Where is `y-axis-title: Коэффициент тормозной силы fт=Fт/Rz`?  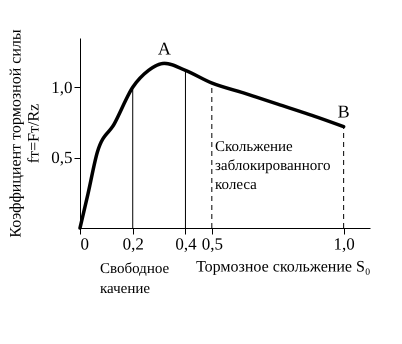 y-axis-title: Коэффициент тормозной силы fт=Fт/Rz is located at coordinates (24, 133).